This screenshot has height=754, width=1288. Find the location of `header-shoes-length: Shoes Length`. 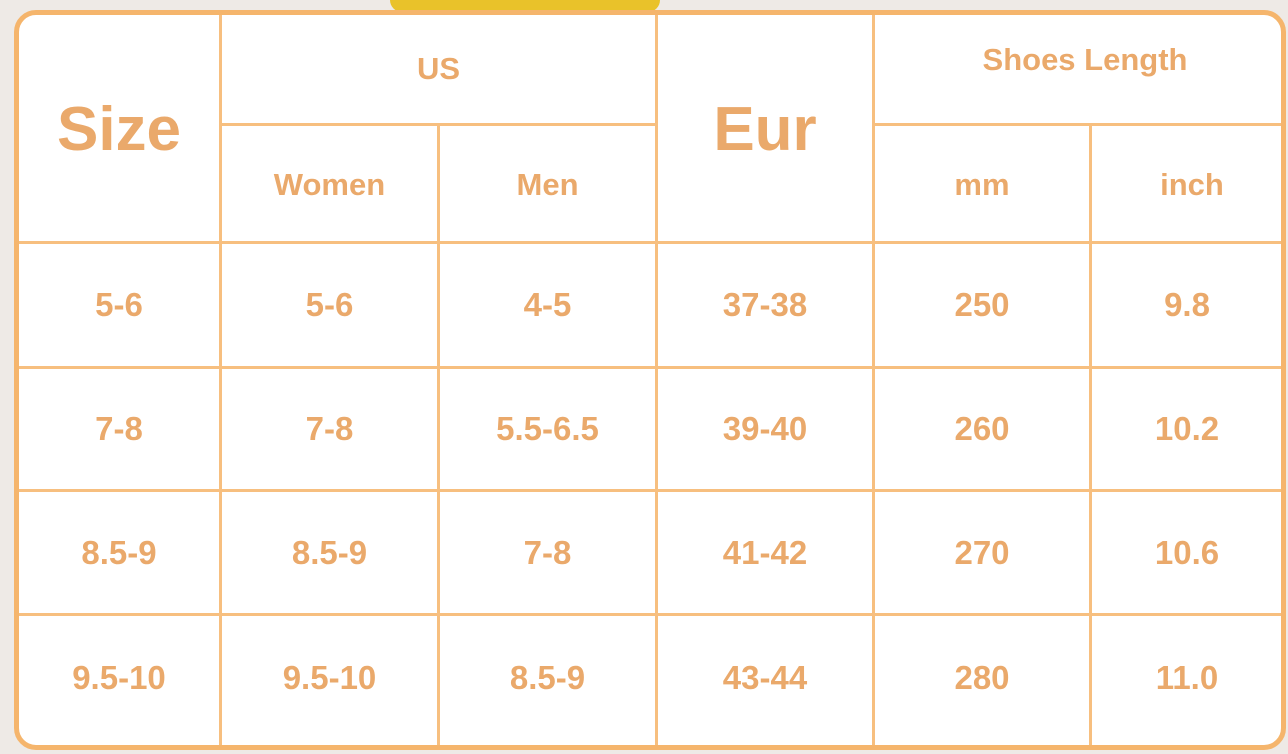

header-shoes-length: Shoes Length is located at coordinates (1085, 59).